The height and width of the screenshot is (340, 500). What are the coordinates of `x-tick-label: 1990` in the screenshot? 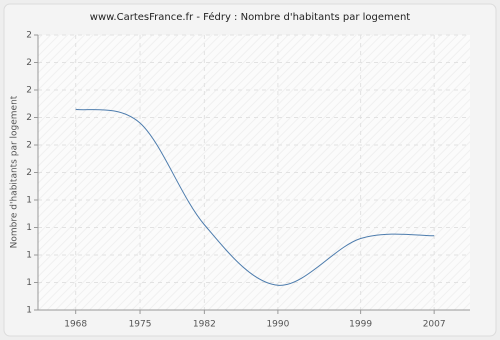 It's located at (277, 325).